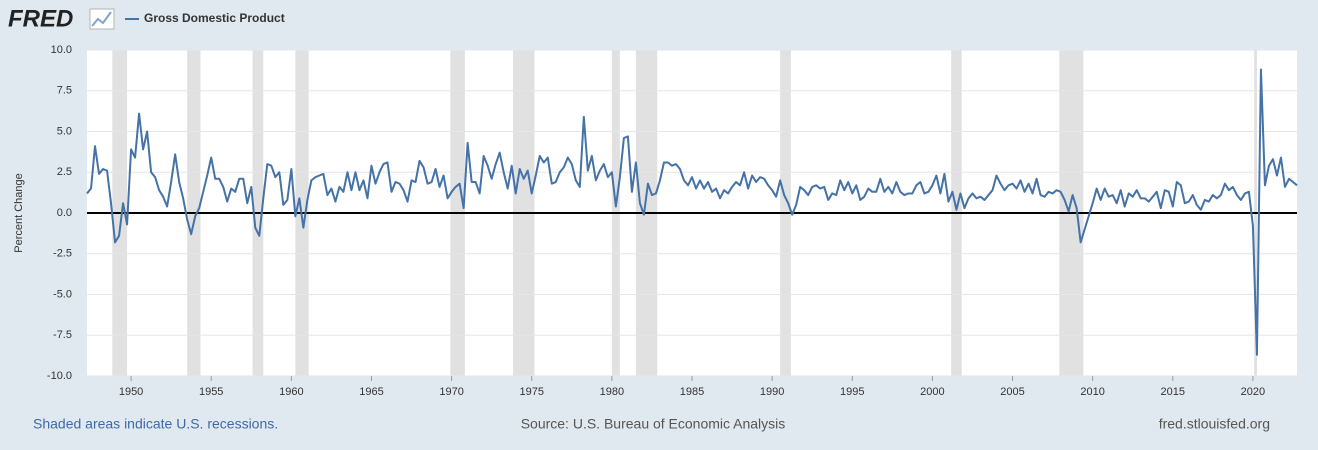 The height and width of the screenshot is (450, 1318). Describe the element at coordinates (772, 392) in the screenshot. I see `x-tick-label: 1990` at that location.